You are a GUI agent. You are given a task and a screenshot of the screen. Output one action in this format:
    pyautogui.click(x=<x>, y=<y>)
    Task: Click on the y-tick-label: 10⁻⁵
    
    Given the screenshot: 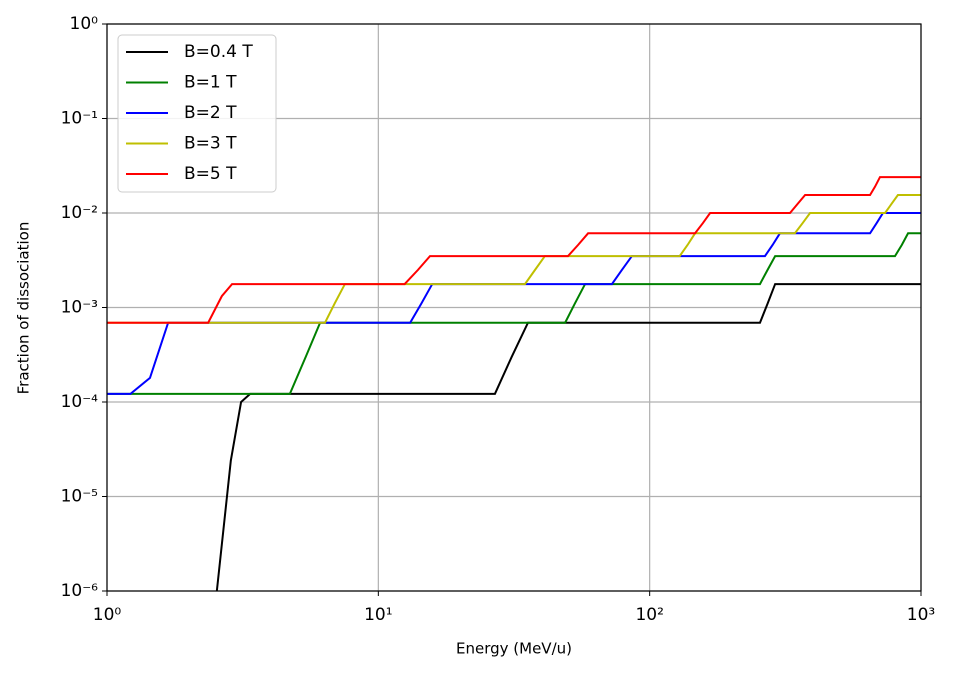 What is the action you would take?
    pyautogui.click(x=79, y=497)
    